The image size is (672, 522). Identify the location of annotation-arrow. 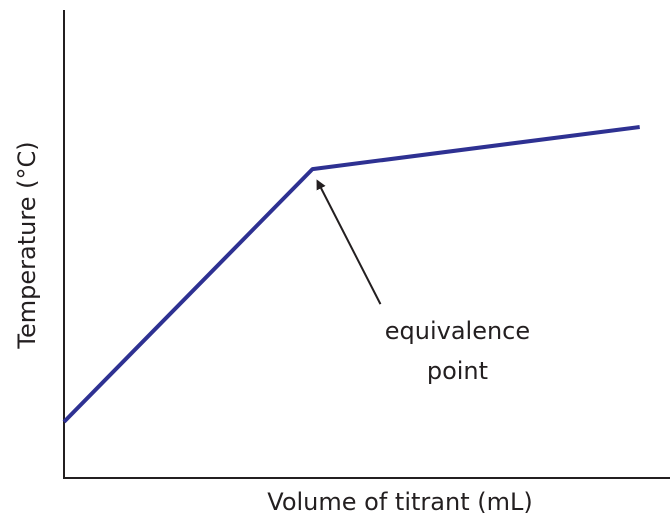
(349, 242).